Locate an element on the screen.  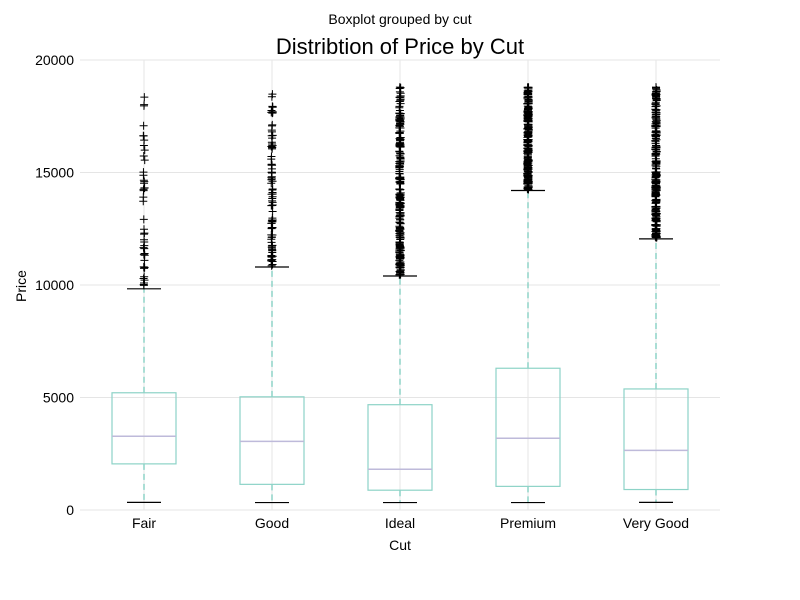
y-tick-label: 0 is located at coordinates (70, 510).